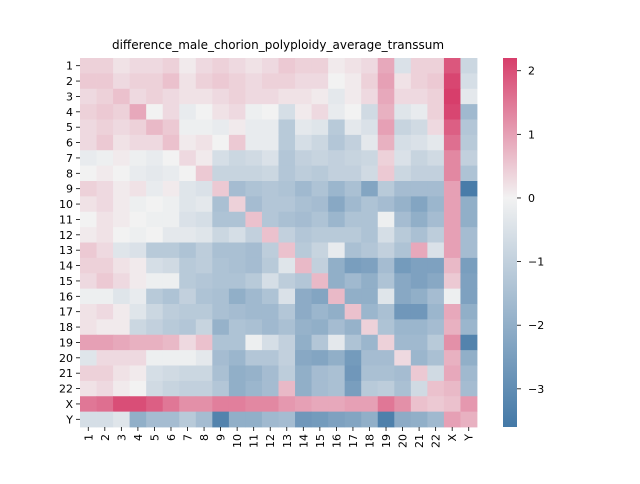 The width and height of the screenshot is (640, 484). I want to click on row-tick-label: Y, so click(69, 419).